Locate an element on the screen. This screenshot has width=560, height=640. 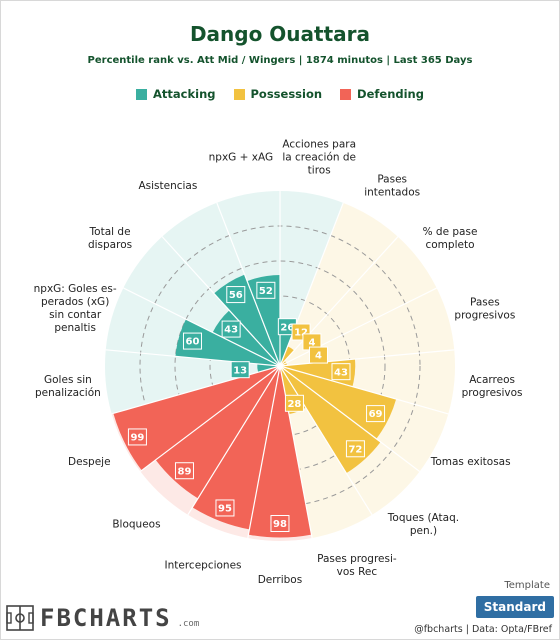
legend-label-defending: Defending is located at coordinates (390, 94).